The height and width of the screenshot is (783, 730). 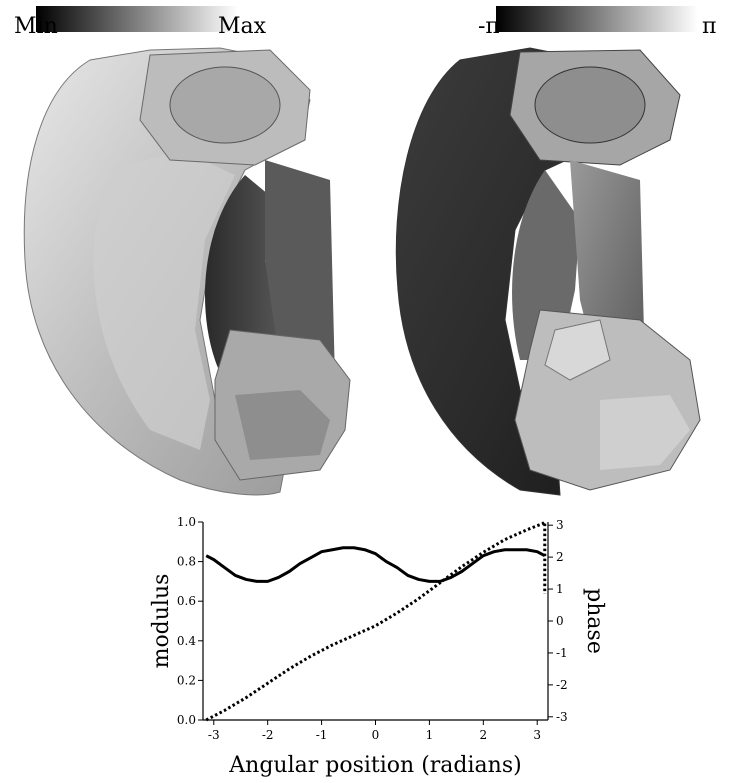 What do you see at coordinates (186, 680) in the screenshot?
I see `y-tick-label: 0.2` at bounding box center [186, 680].